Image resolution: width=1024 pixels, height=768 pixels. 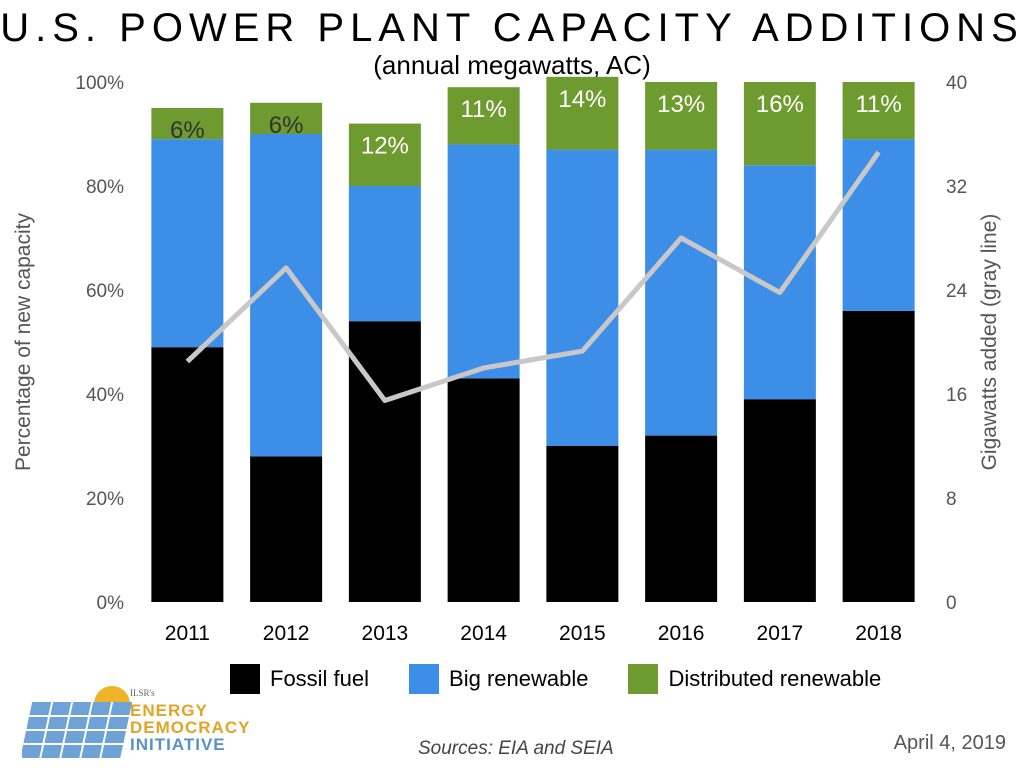 I want to click on logo-energy-text: ENERGY, so click(x=169, y=710).